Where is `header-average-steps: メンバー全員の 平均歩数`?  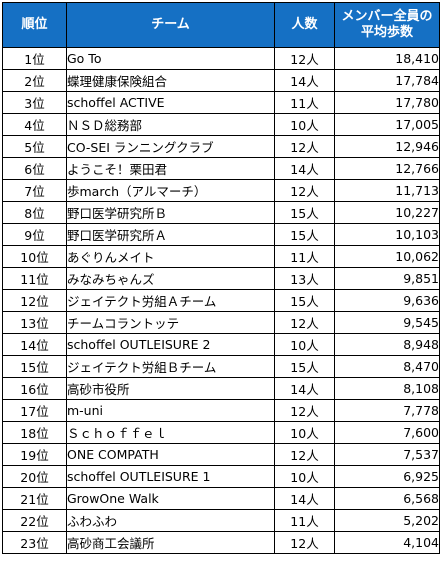
header-average-steps: メンバー全員の 平均歩数 is located at coordinates (387, 25).